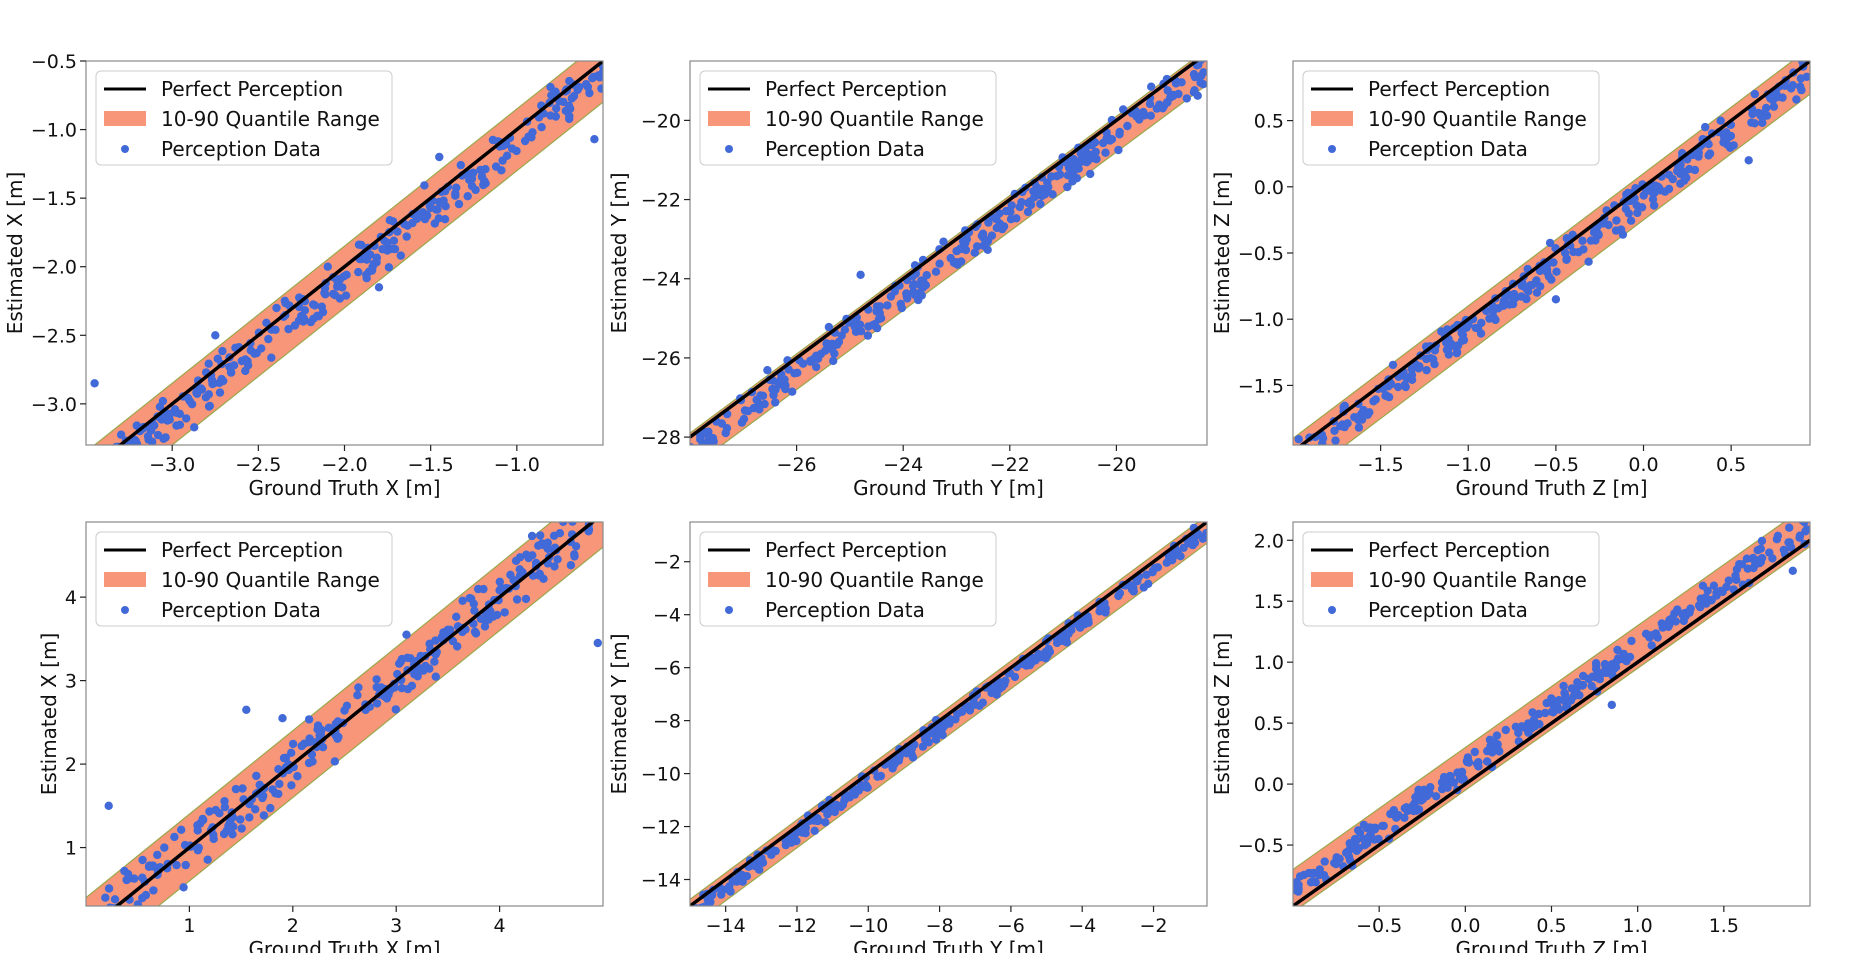  I want to click on legend-label-band: 10-90 Quantile Range, so click(270, 119).